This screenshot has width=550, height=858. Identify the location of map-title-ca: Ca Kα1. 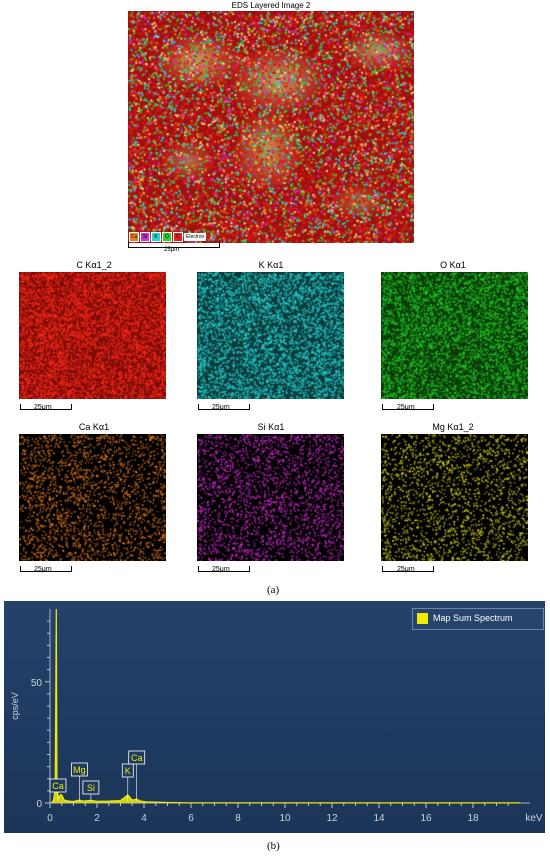
(94, 427).